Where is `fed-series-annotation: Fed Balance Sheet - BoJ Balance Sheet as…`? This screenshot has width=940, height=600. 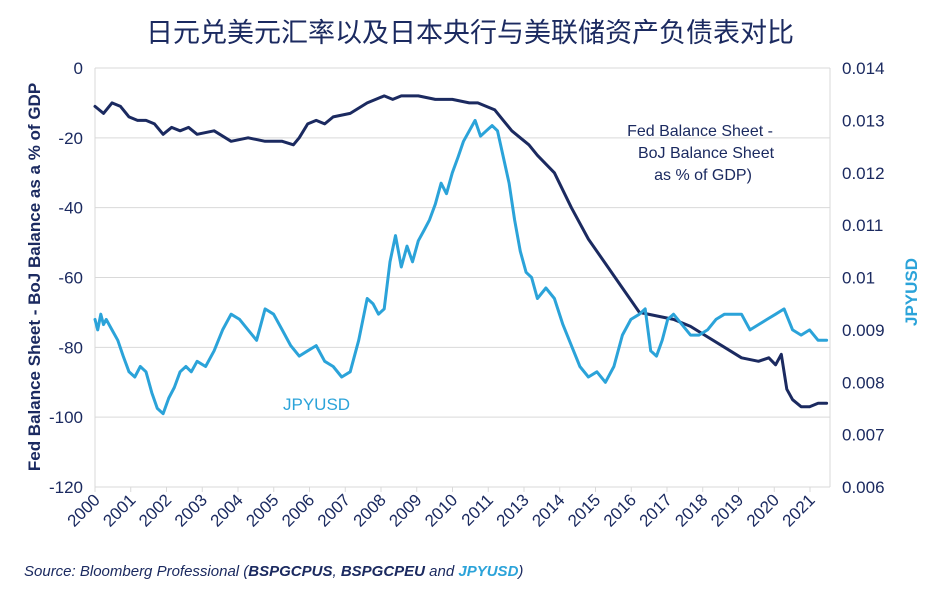
fed-series-annotation: Fed Balance Sheet - BoJ Balance Sheet as… is located at coordinates (701, 153).